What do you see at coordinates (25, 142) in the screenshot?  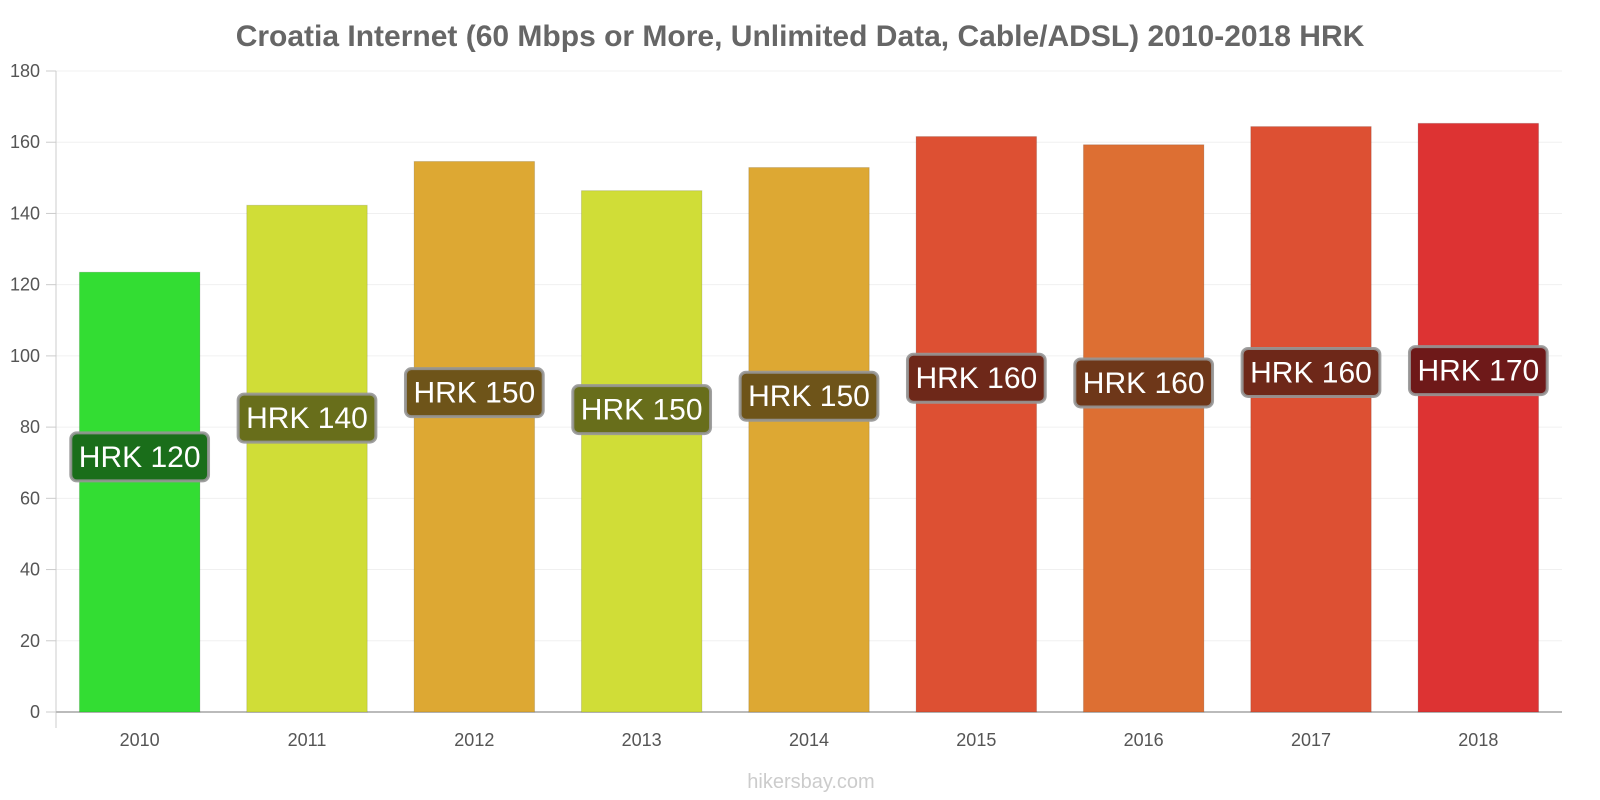 I see `y-tick-label: 160` at bounding box center [25, 142].